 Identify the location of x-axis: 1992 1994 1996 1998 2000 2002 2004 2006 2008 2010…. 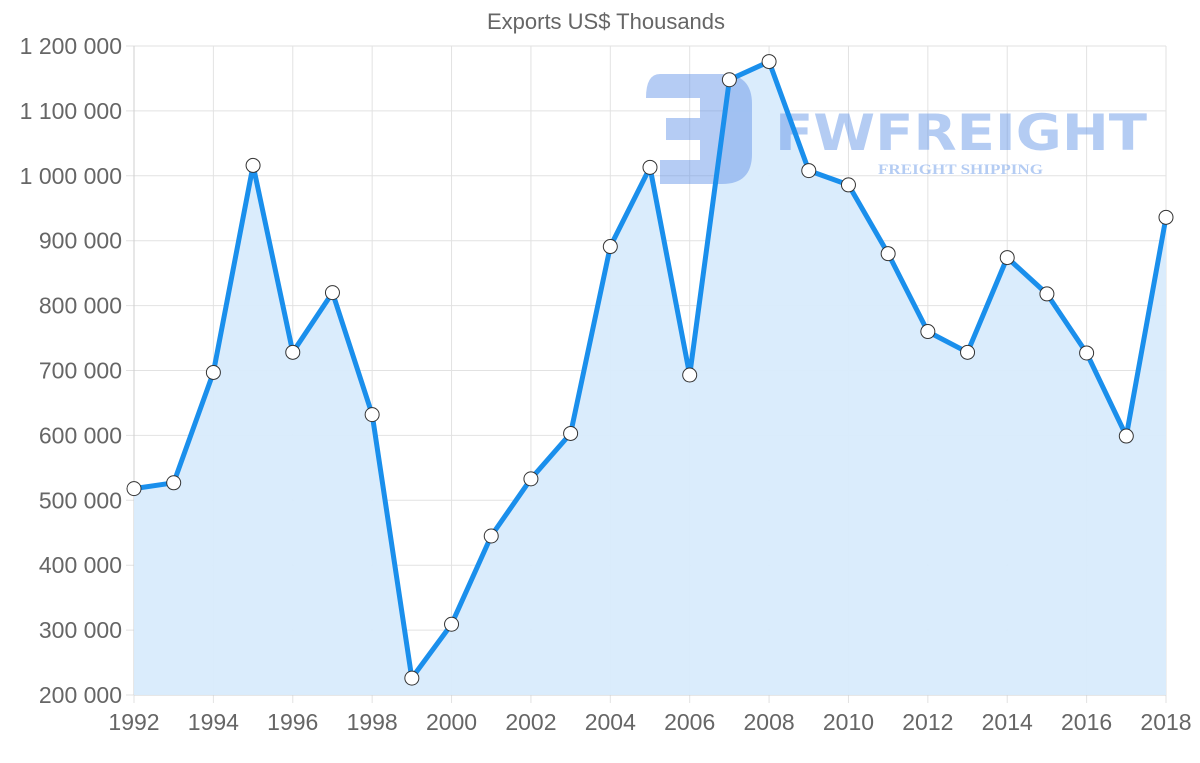
(649, 722).